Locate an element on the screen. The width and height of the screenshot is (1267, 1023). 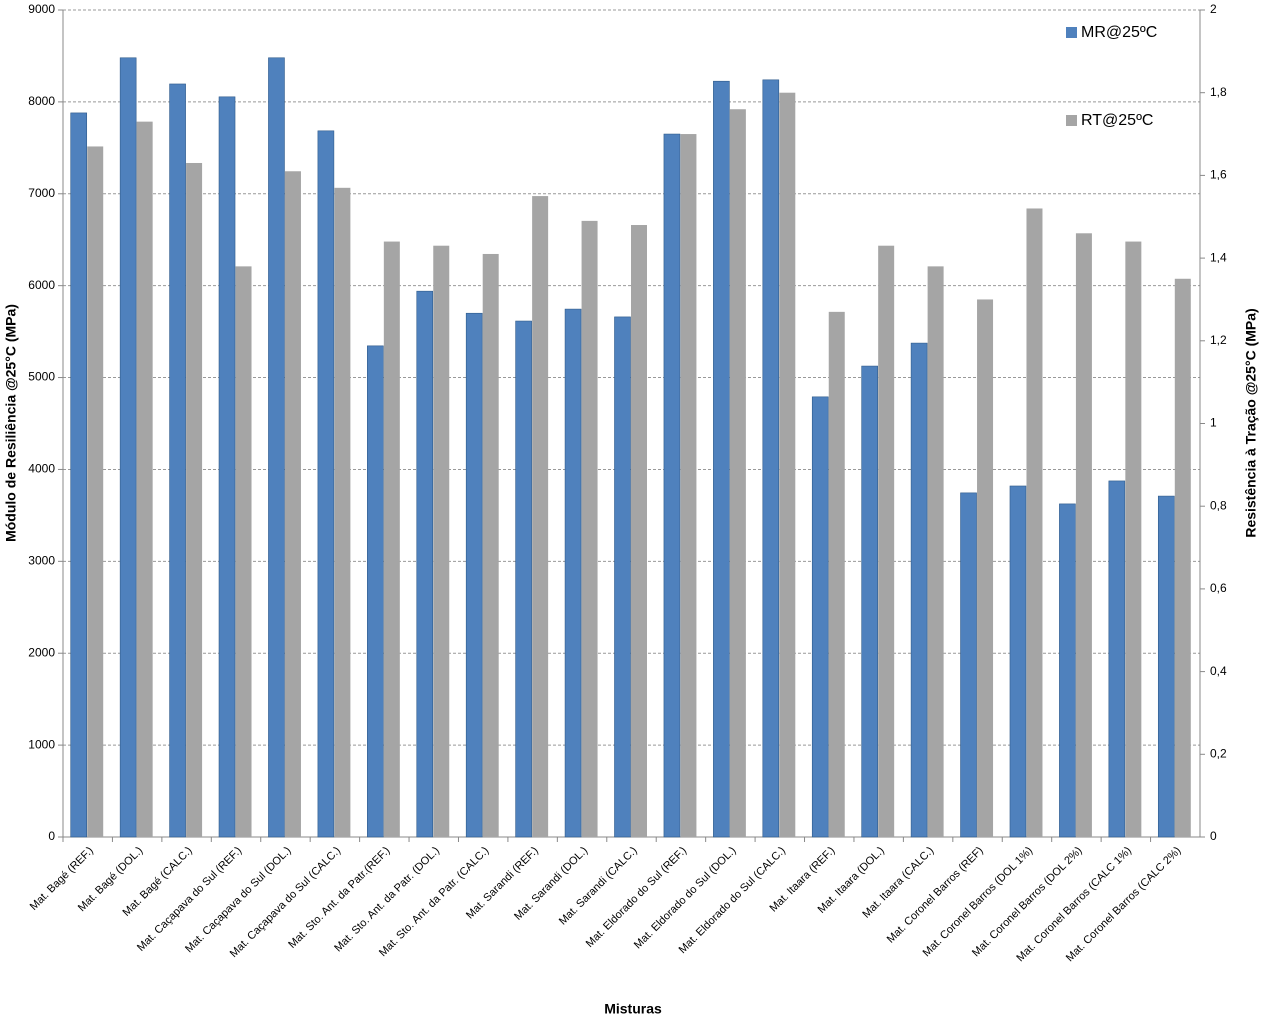
y2-axis-label: Resistência à Tração @25°C (MPa) is located at coordinates (1251, 422).